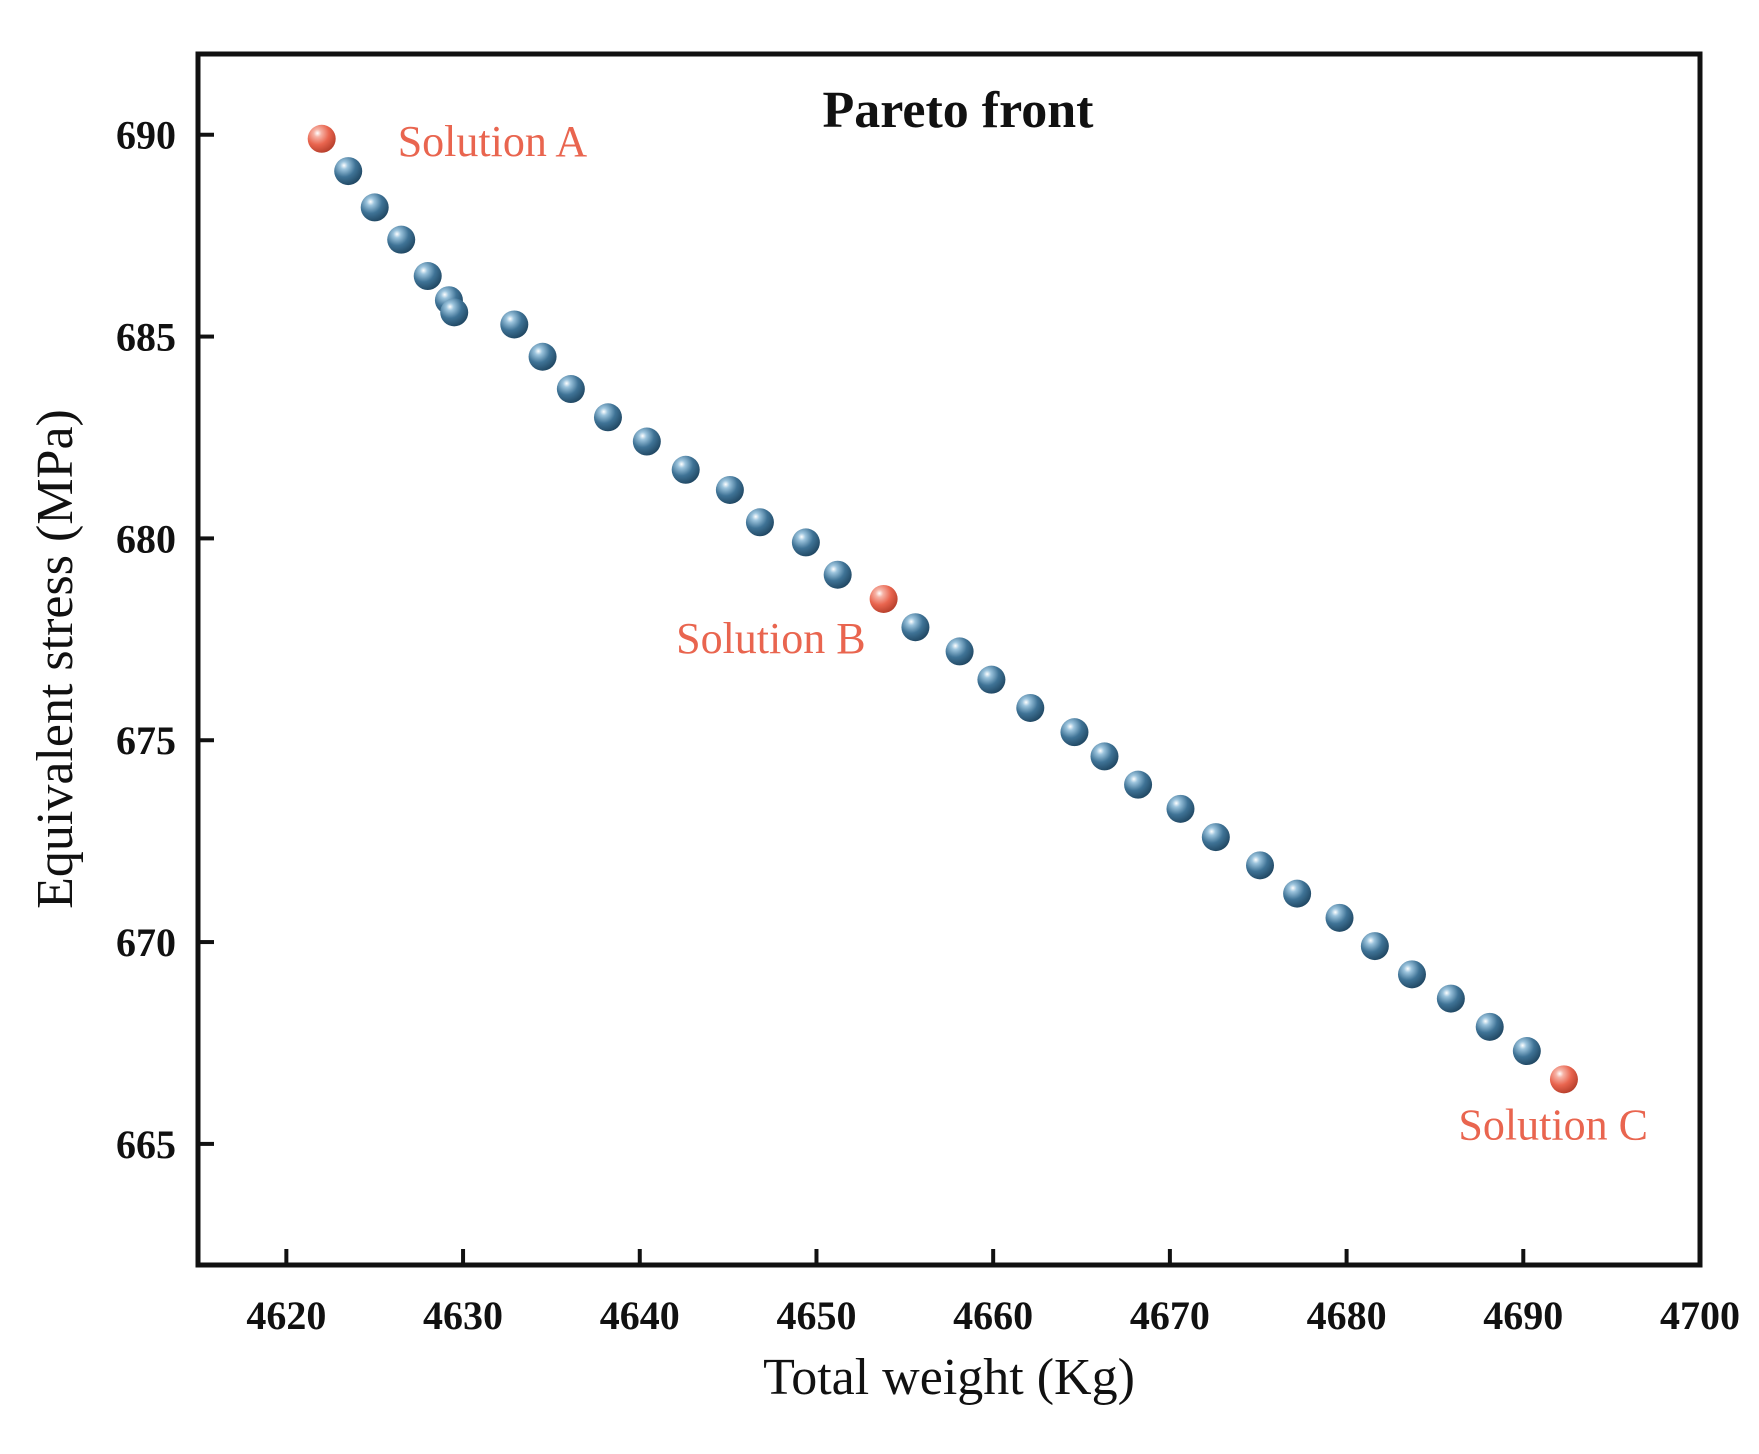  I want to click on x-tick-label: 4700, so click(1700, 1315).